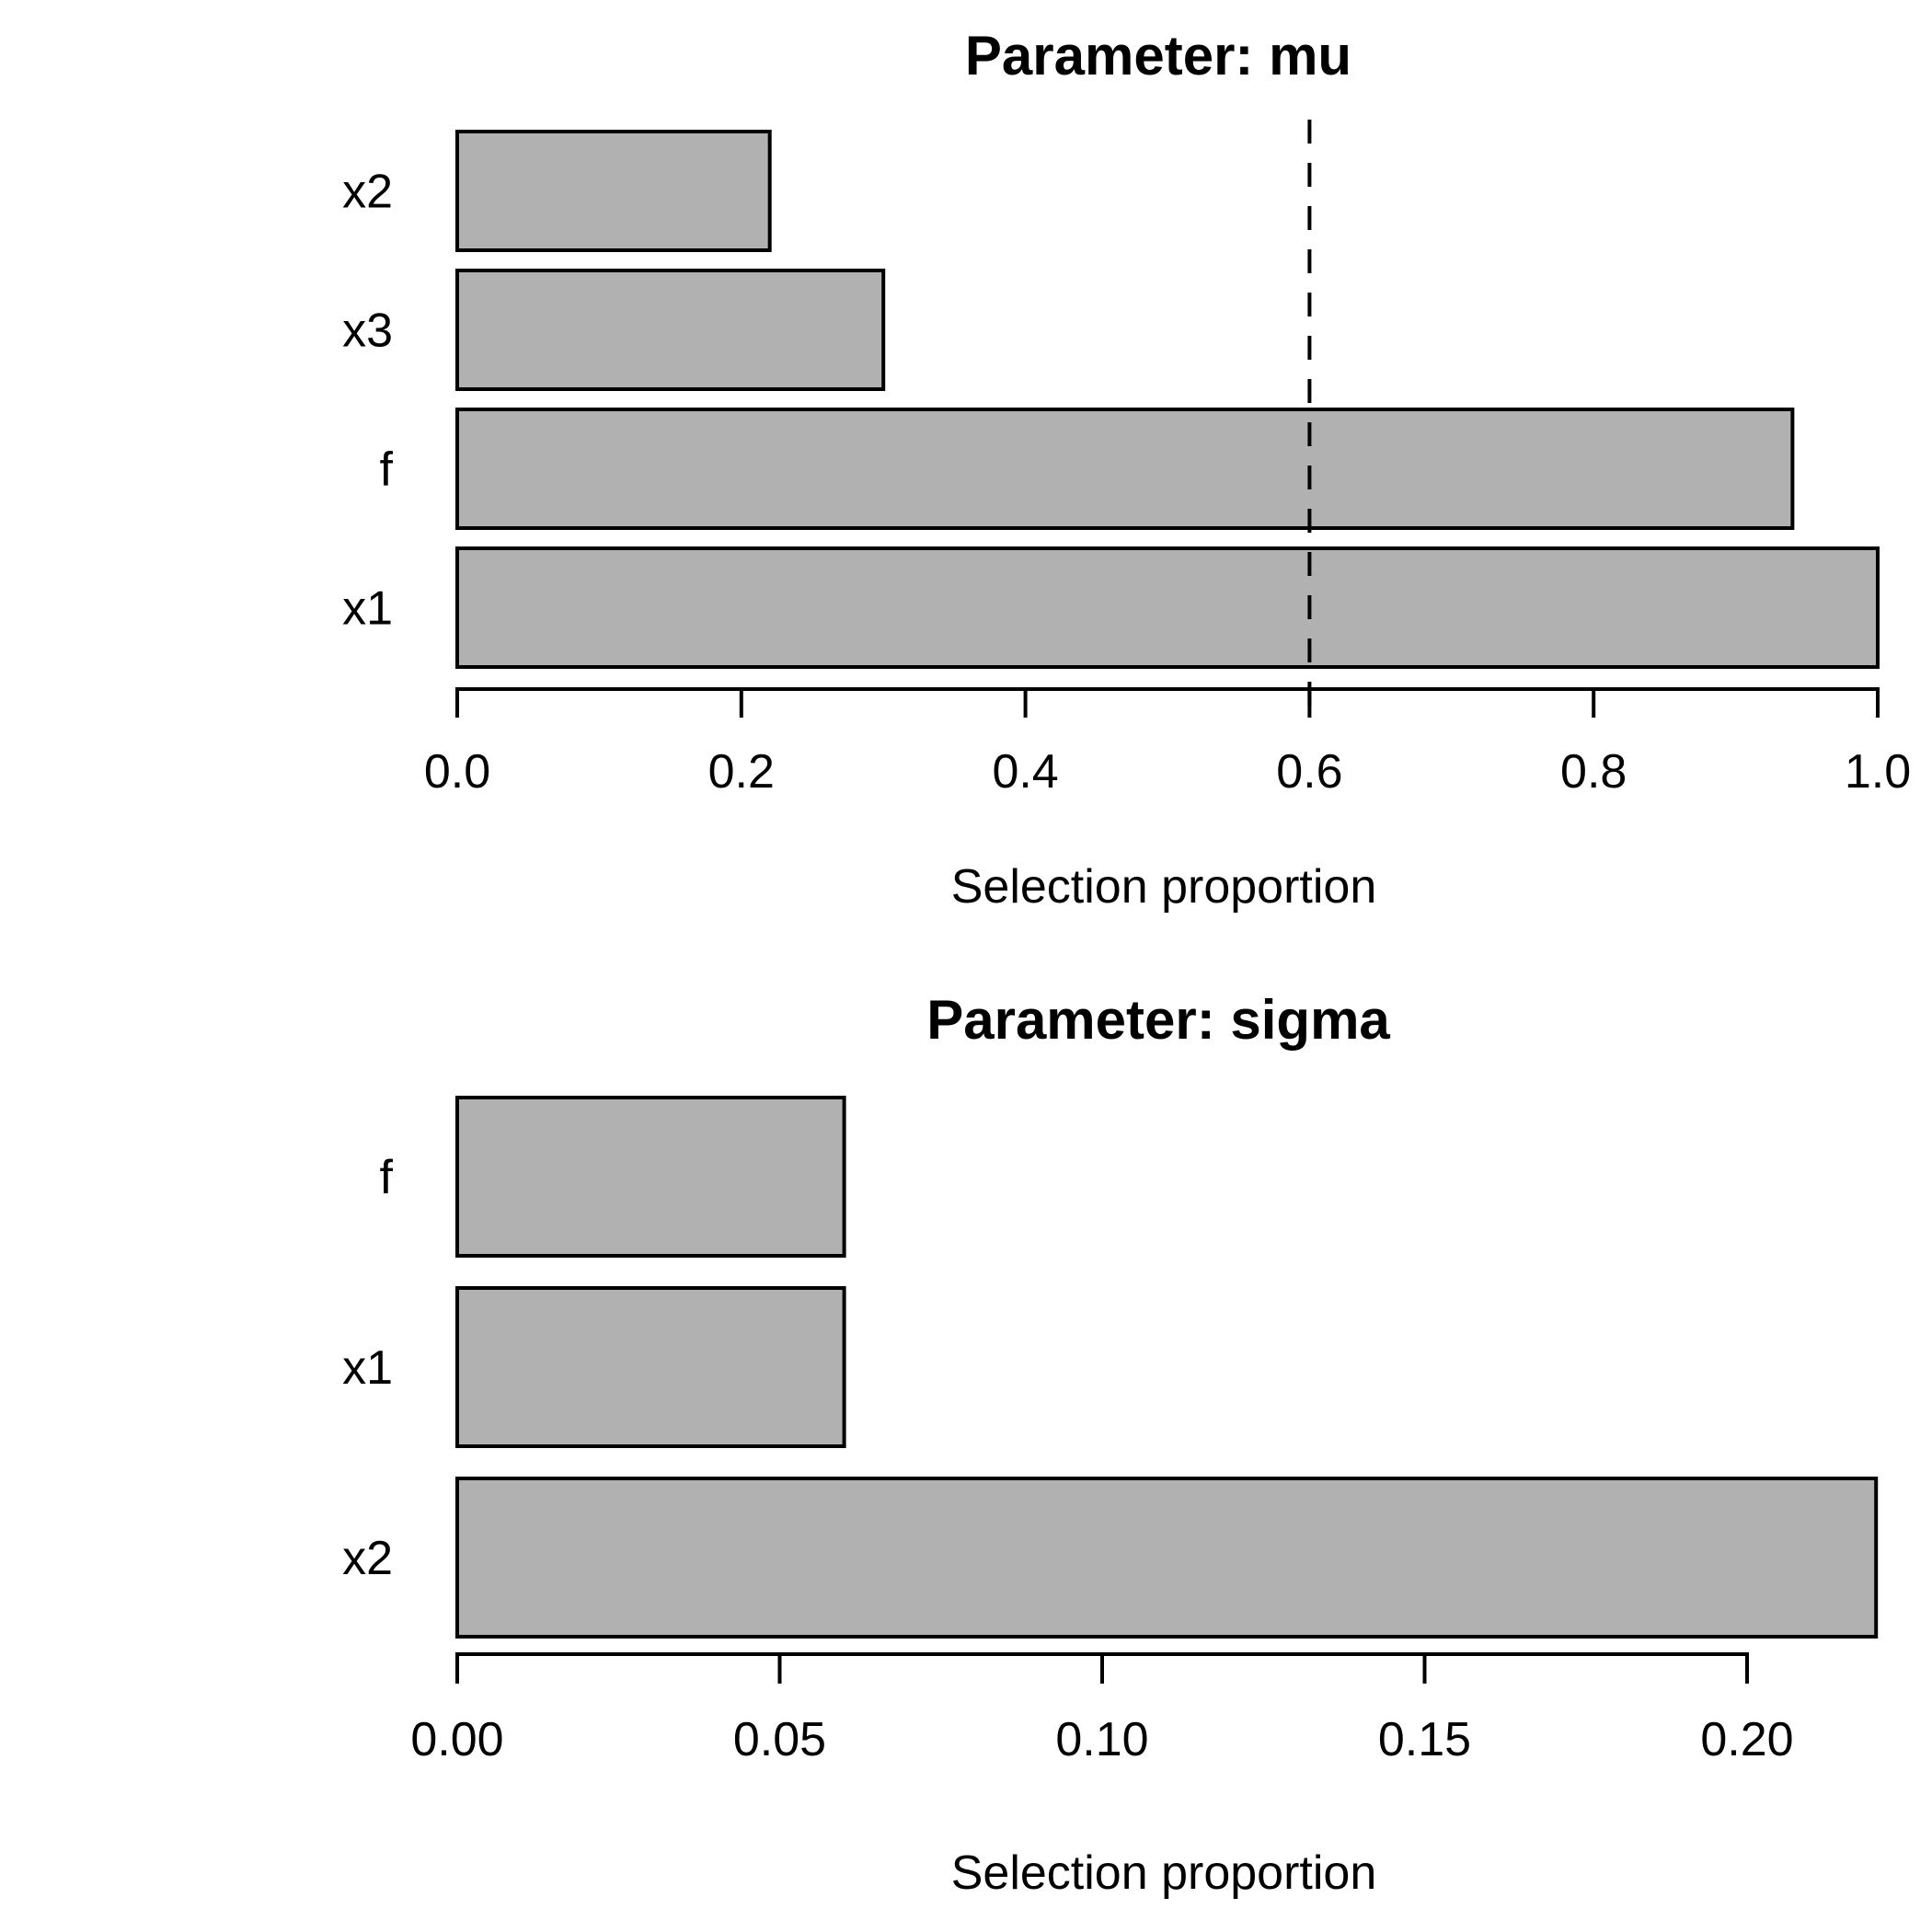 The width and height of the screenshot is (1932, 1932). What do you see at coordinates (741, 772) in the screenshot?
I see `mu-tick-label-0.2: 0.2` at bounding box center [741, 772].